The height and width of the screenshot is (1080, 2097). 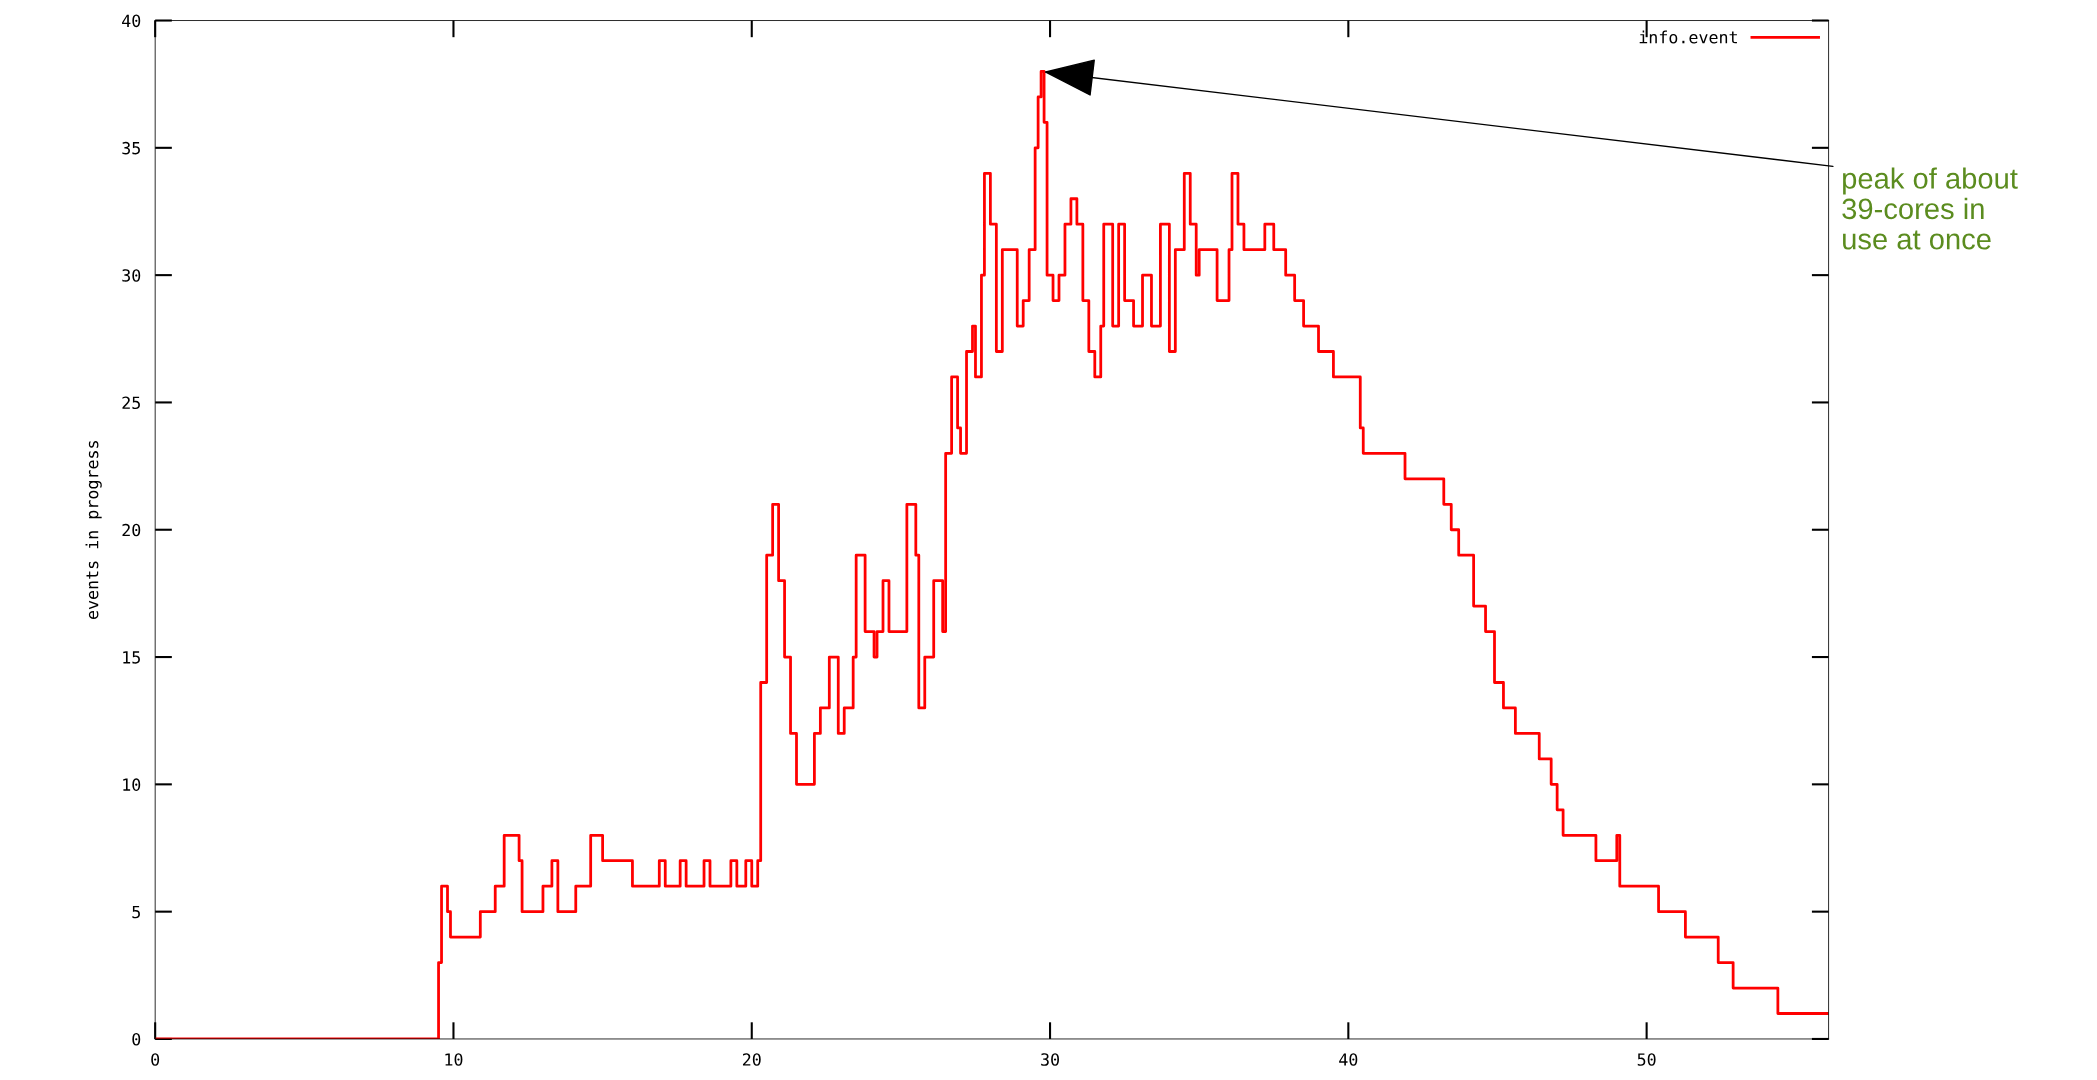 I want to click on y-tick-label: 15, so click(x=131, y=657).